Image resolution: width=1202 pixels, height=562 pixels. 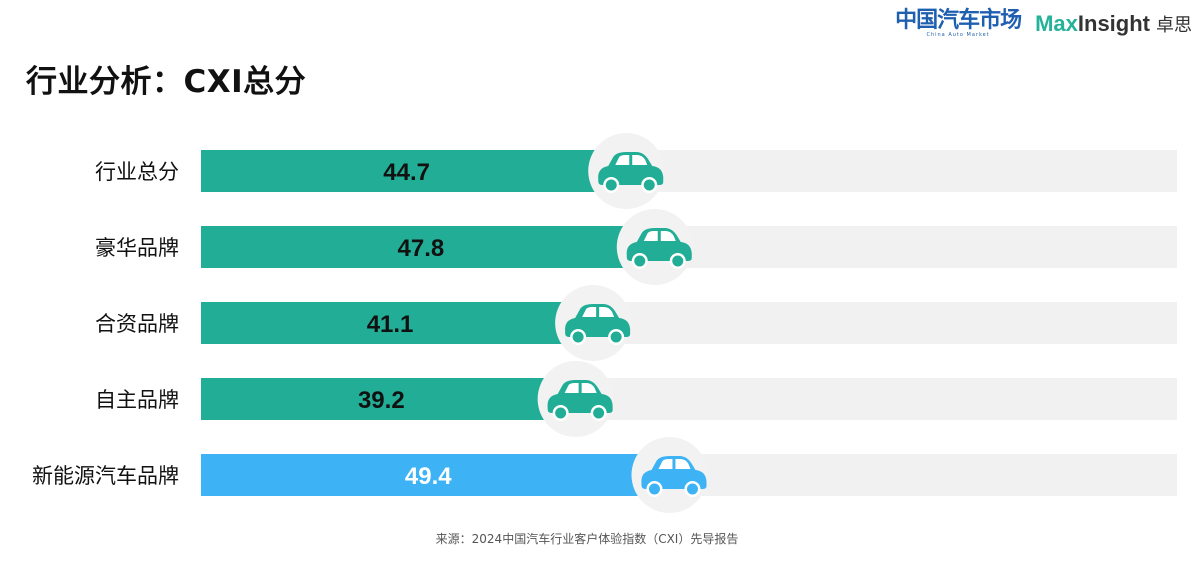 What do you see at coordinates (137, 324) in the screenshot?
I see `category-label: 合资品牌` at bounding box center [137, 324].